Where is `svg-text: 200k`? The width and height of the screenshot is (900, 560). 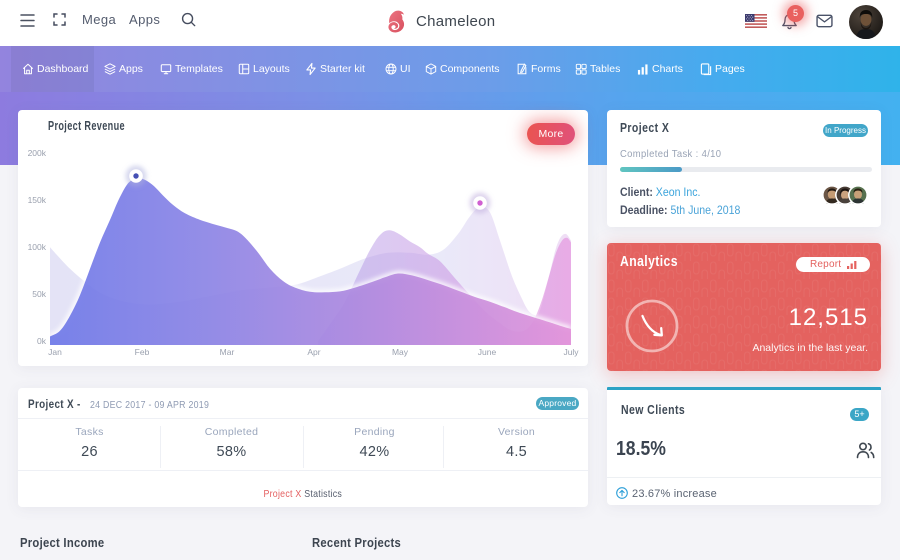
svg-text: 200k is located at coordinates (37, 153).